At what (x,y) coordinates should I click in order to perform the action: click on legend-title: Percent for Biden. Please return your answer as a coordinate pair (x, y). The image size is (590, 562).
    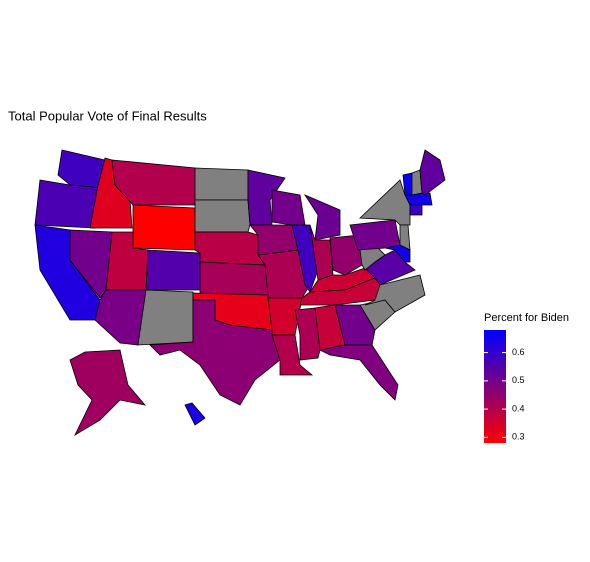
    Looking at the image, I should click on (526, 318).